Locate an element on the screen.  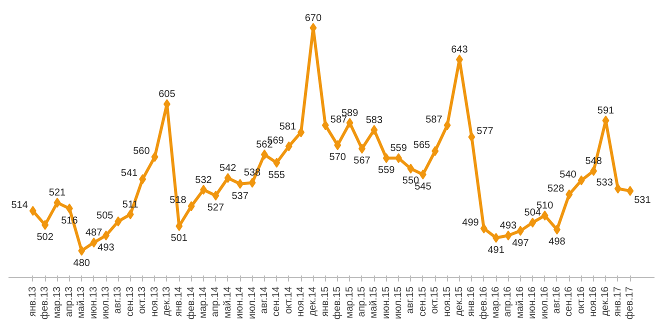
x-tick-label: янв.16 is located at coordinates (472, 301).